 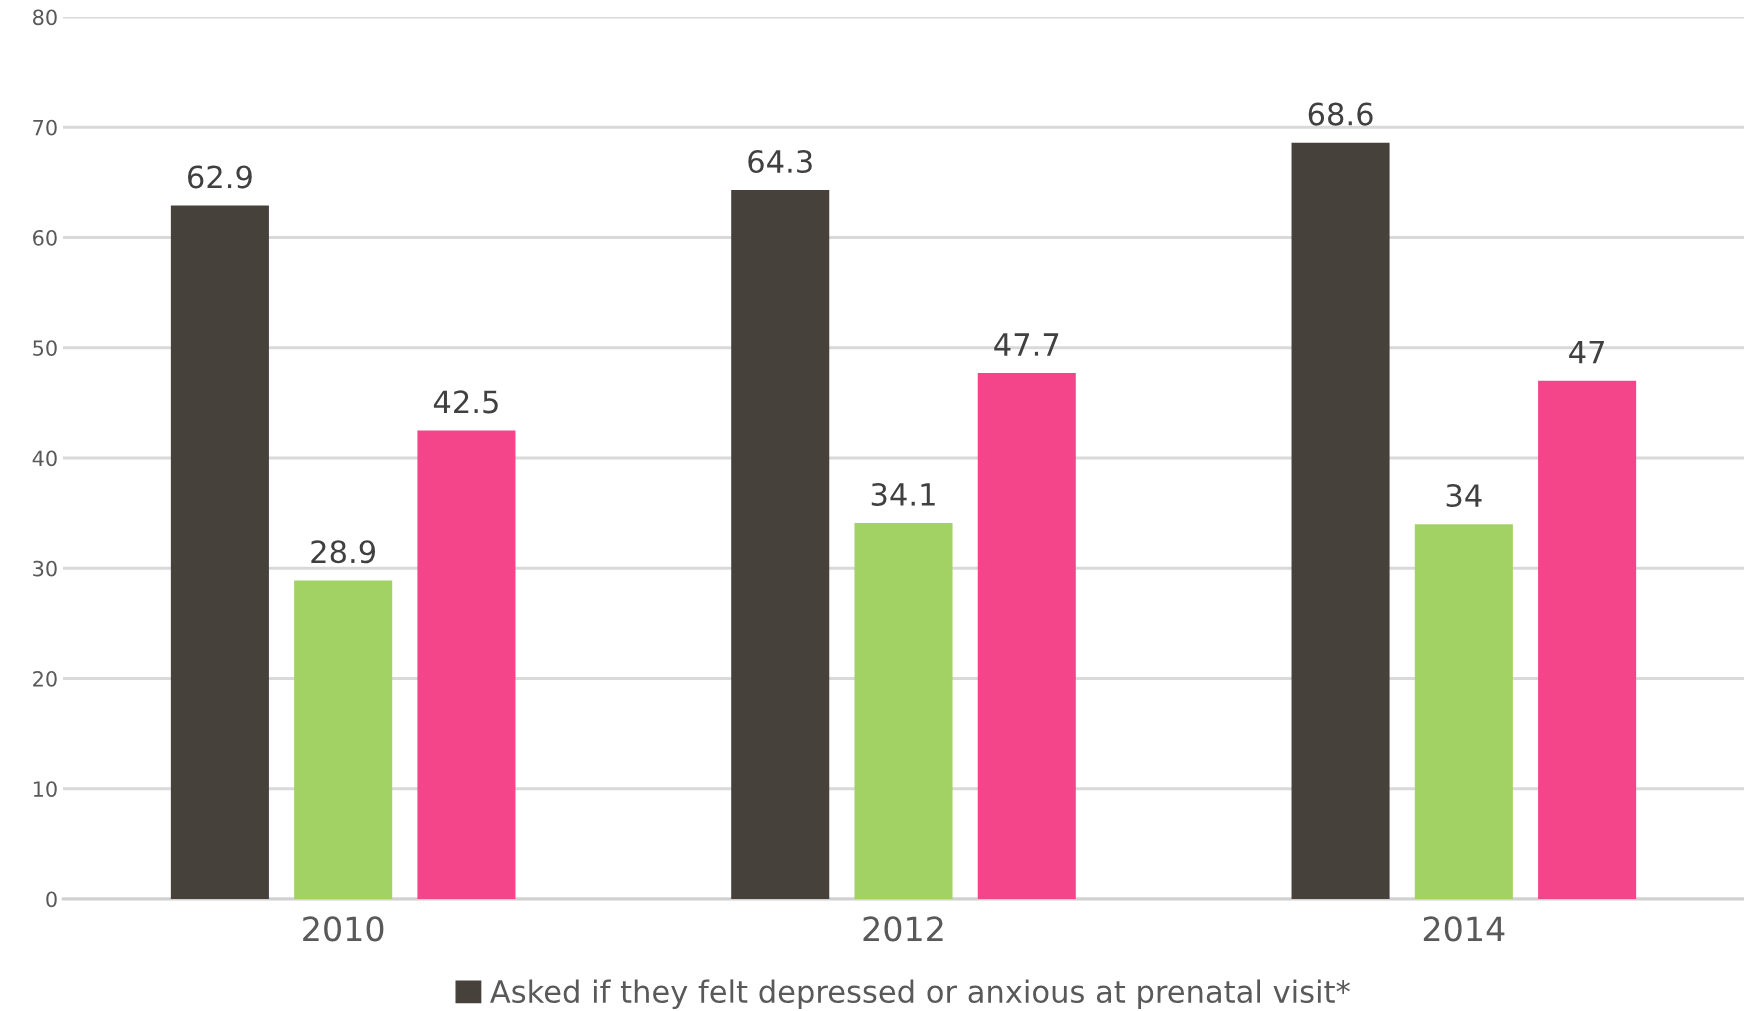 What do you see at coordinates (1586, 352) in the screenshot?
I see `data-label: 47` at bounding box center [1586, 352].